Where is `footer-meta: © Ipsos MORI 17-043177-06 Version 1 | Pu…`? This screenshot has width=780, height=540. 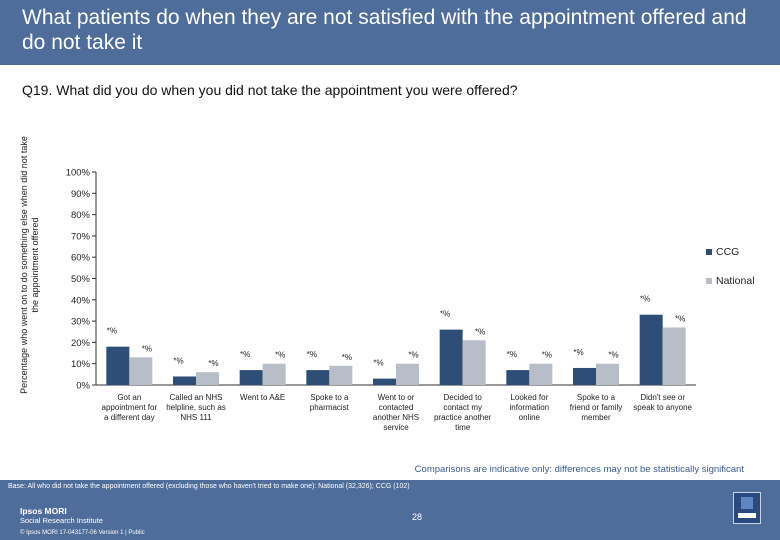
footer-meta: © Ipsos MORI 17-043177-06 Version 1 | Pu… is located at coordinates (82, 533).